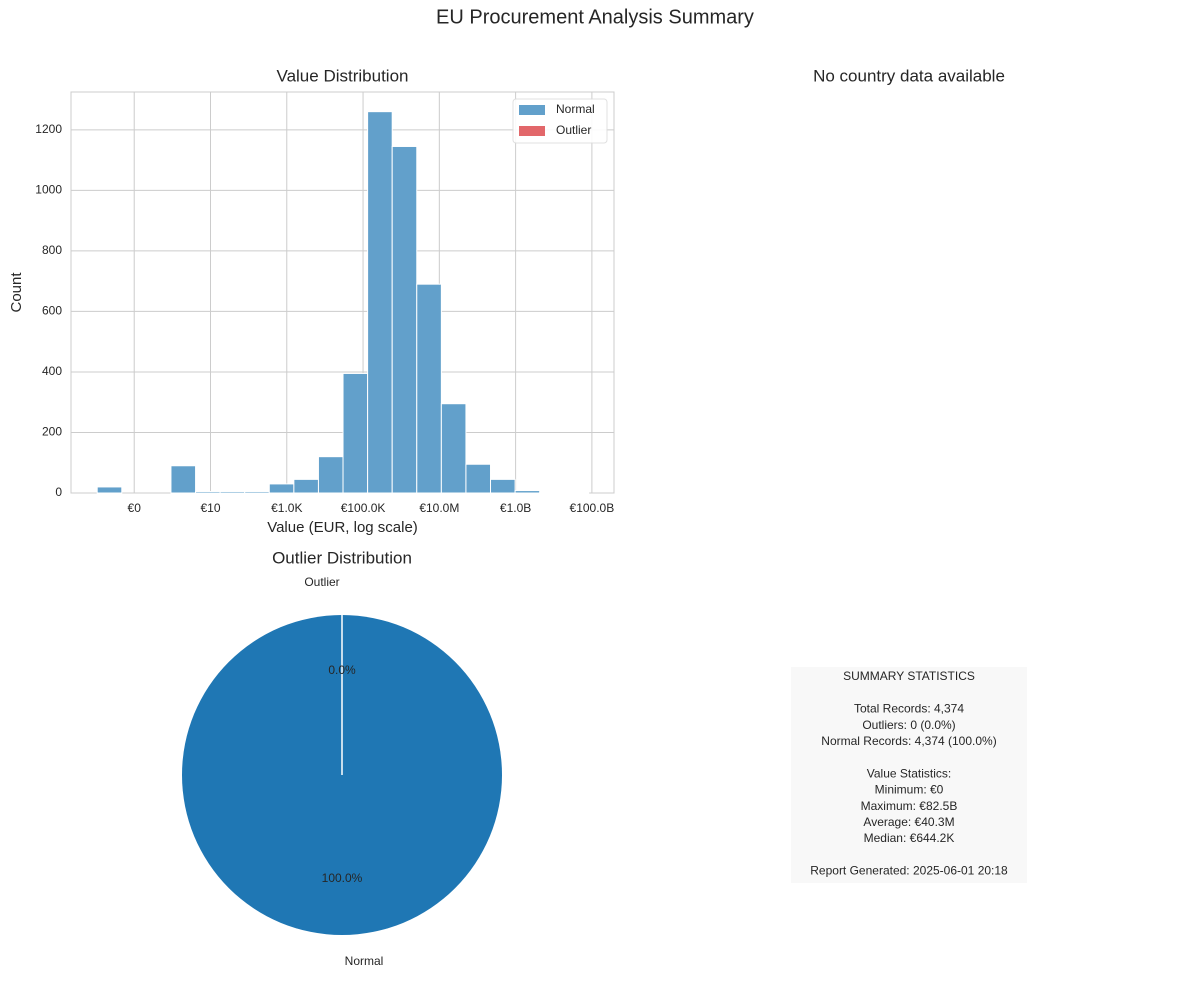 The width and height of the screenshot is (1189, 985). What do you see at coordinates (909, 676) in the screenshot?
I see `summary-line: SUMMARY STATISTICS` at bounding box center [909, 676].